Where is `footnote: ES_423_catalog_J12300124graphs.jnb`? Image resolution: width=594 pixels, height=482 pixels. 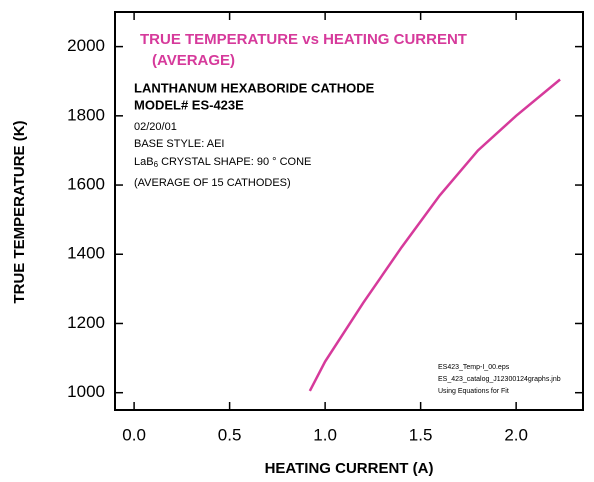 footnote: ES_423_catalog_J12300124graphs.jnb is located at coordinates (499, 379).